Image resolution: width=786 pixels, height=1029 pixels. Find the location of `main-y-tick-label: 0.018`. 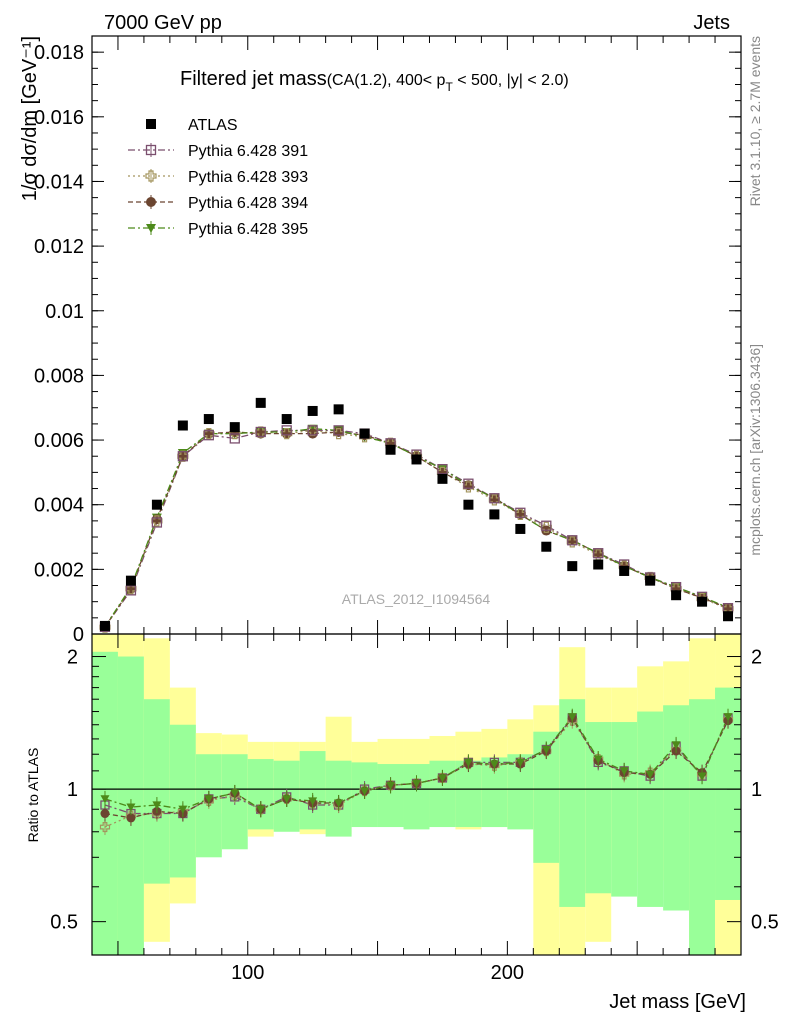

main-y-tick-label: 0.018 is located at coordinates (59, 53).